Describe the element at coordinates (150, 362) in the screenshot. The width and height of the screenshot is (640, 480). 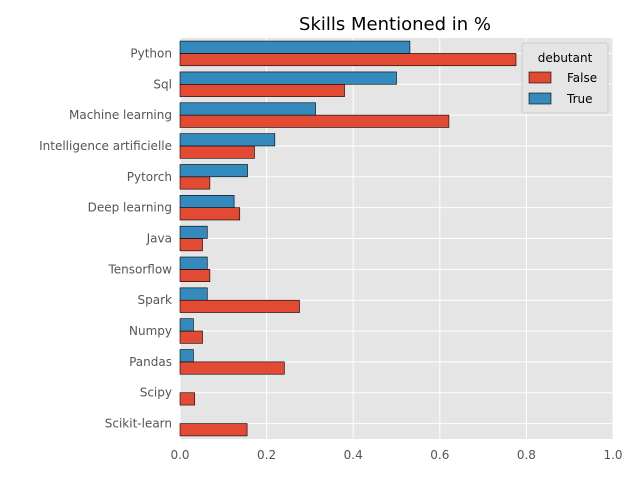
I see `y-tick-label: Pandas` at that location.